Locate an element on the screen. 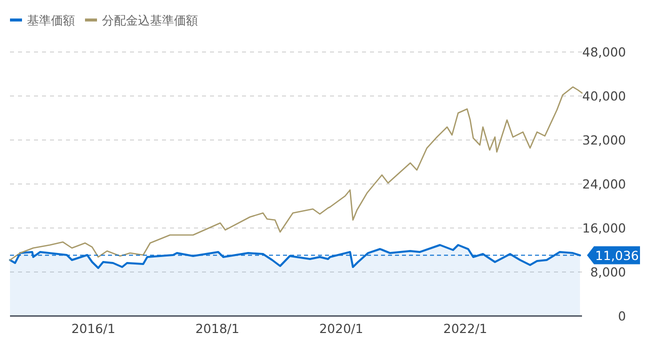  legend-label: 基準価額 is located at coordinates (51, 21).